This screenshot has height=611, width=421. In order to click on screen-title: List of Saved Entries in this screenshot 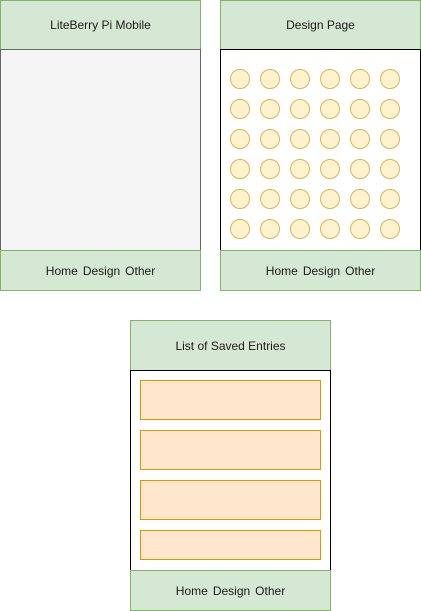, I will do `click(230, 345)`.